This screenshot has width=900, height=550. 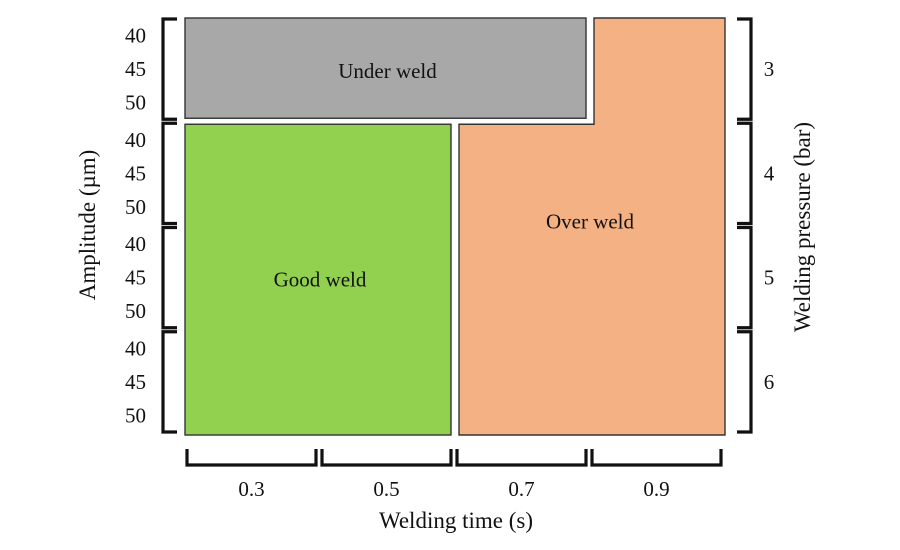 What do you see at coordinates (769, 382) in the screenshot?
I see `pressure-tick-label-6: 6` at bounding box center [769, 382].